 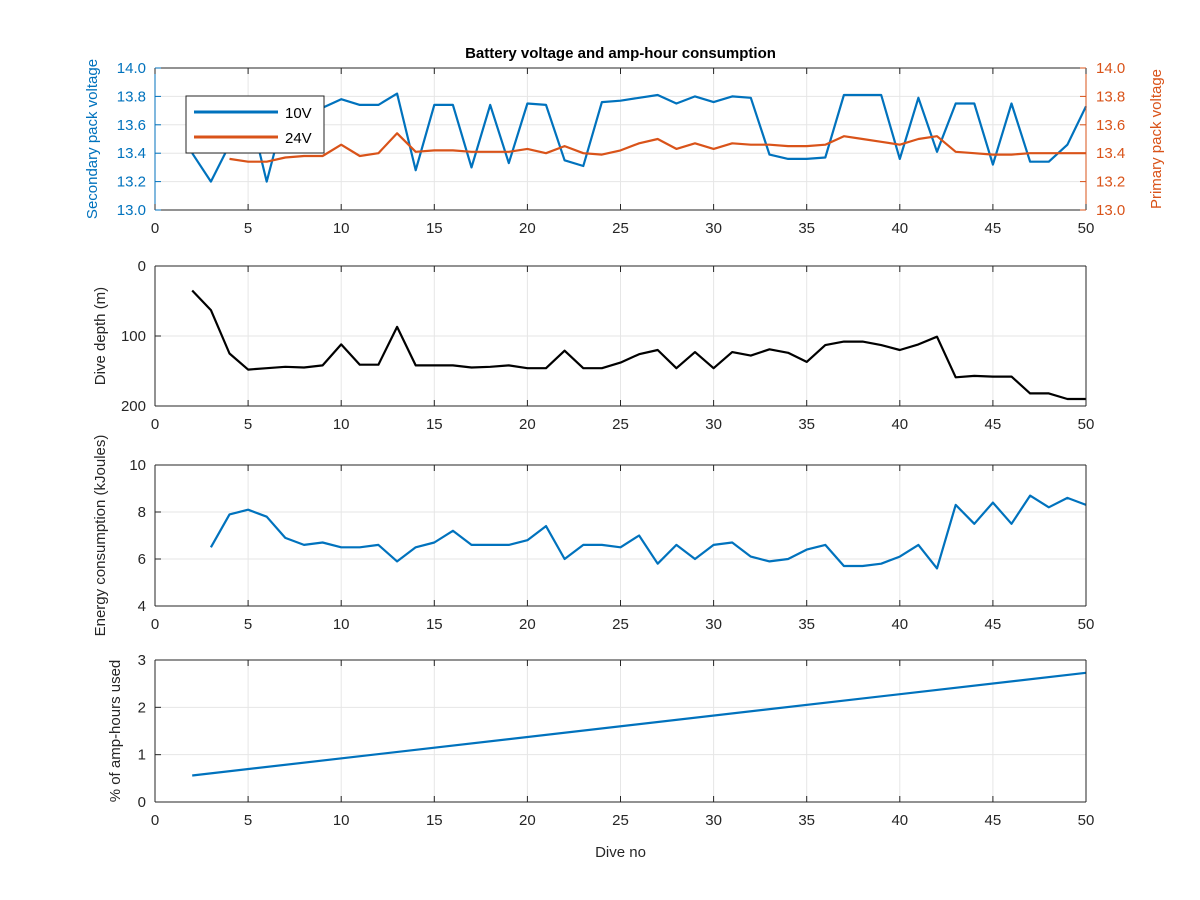 What do you see at coordinates (1110, 96) in the screenshot?
I see `y2-tick-label: 13.8` at bounding box center [1110, 96].